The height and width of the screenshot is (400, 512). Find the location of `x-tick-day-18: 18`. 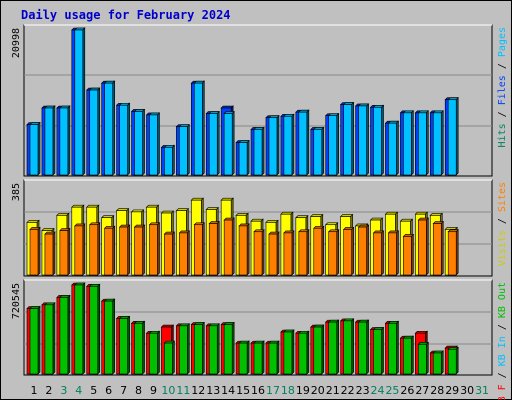

x-tick-day-18: 18 is located at coordinates (288, 390).